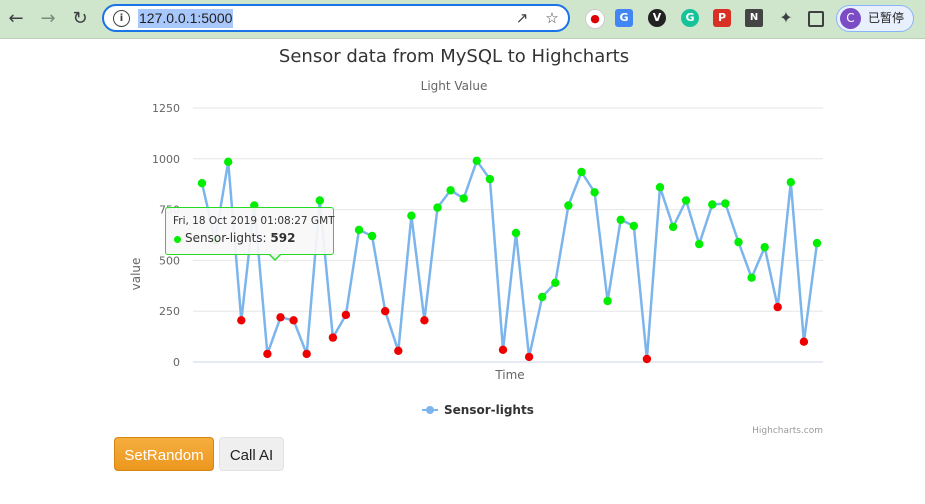  What do you see at coordinates (48, 18) in the screenshot?
I see `forward-icon: →` at bounding box center [48, 18].